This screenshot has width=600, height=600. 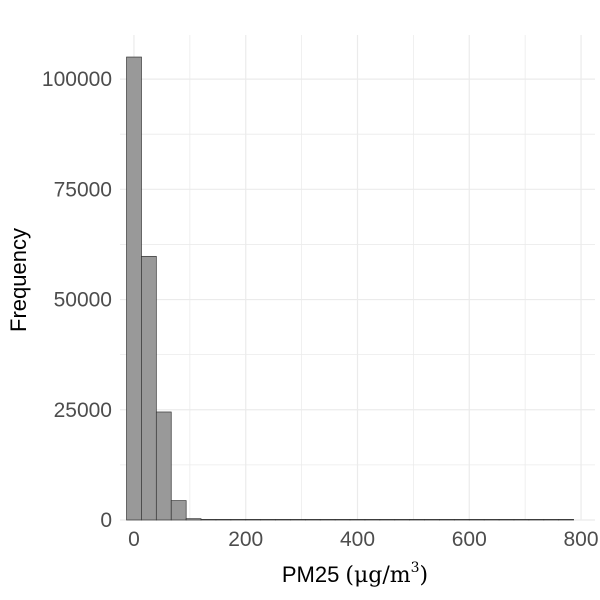 I want to click on x-axis-unit-open: (, so click(x=349, y=575).